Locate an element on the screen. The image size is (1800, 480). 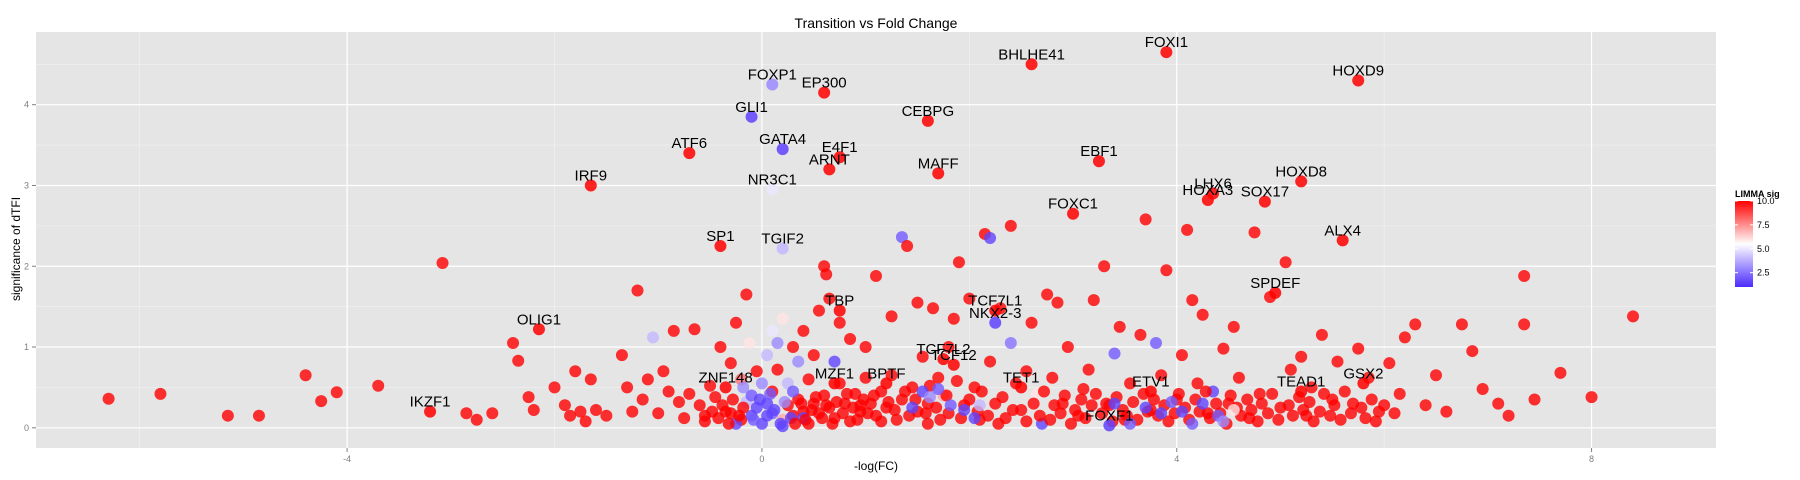
point-label: OLIG1 is located at coordinates (539, 319).